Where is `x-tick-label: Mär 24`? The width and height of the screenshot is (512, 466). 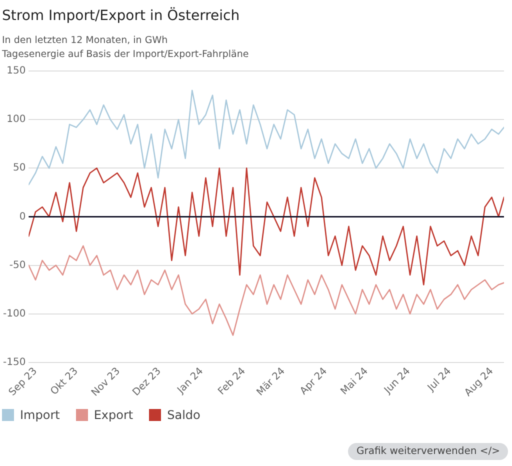
x-tick-label: Mär 24 is located at coordinates (271, 382).